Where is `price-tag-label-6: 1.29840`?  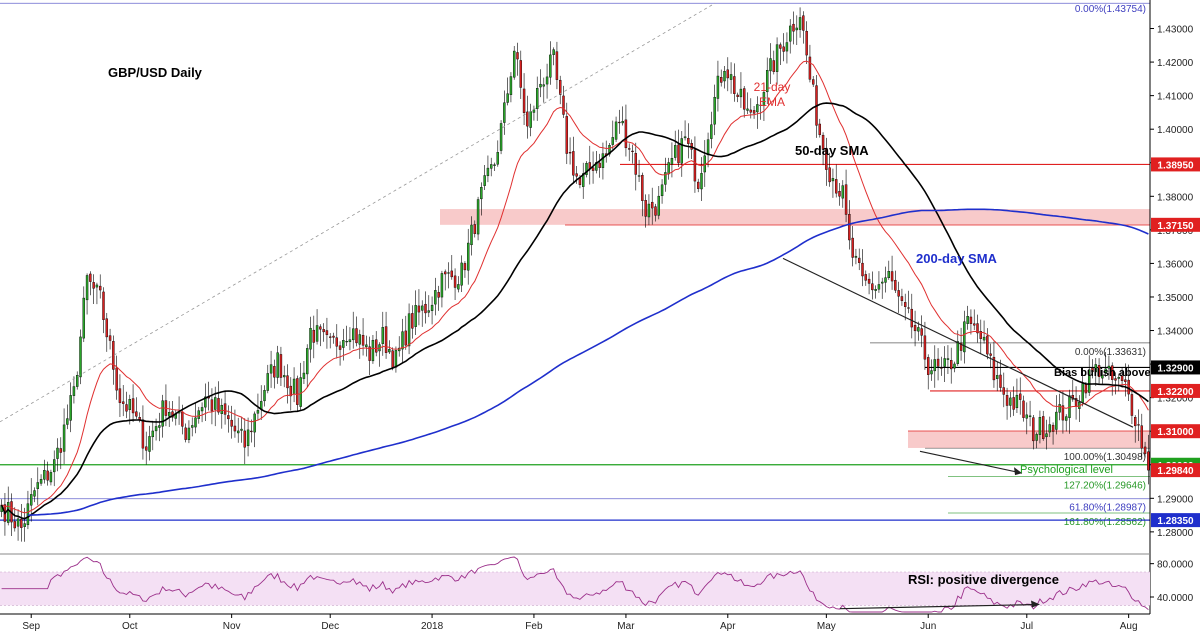
price-tag-label-6: 1.29840 is located at coordinates (1175, 471).